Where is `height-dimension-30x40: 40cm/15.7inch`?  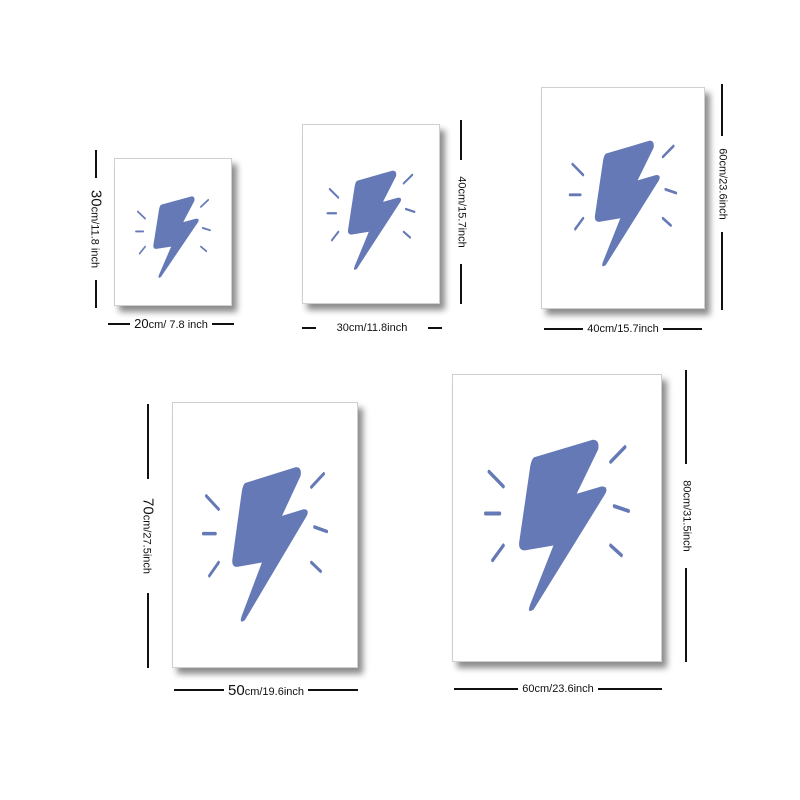 height-dimension-30x40: 40cm/15.7inch is located at coordinates (461, 212).